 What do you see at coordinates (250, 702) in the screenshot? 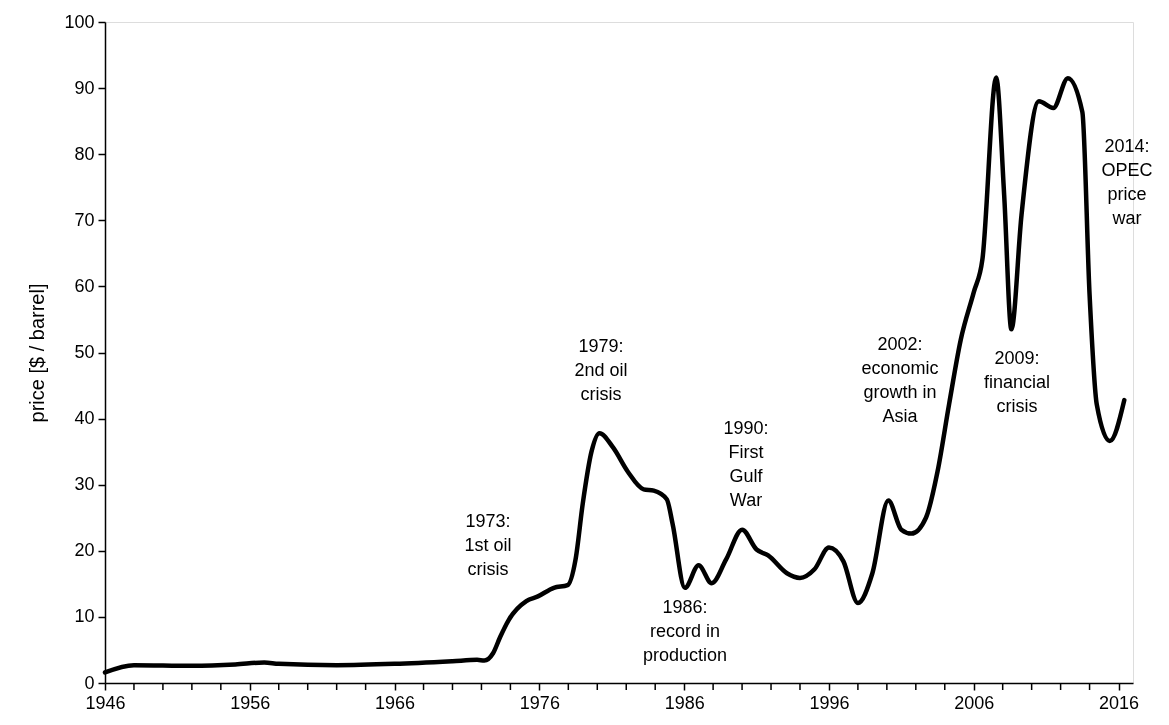
I see `x-tick-label: 1956` at bounding box center [250, 702].